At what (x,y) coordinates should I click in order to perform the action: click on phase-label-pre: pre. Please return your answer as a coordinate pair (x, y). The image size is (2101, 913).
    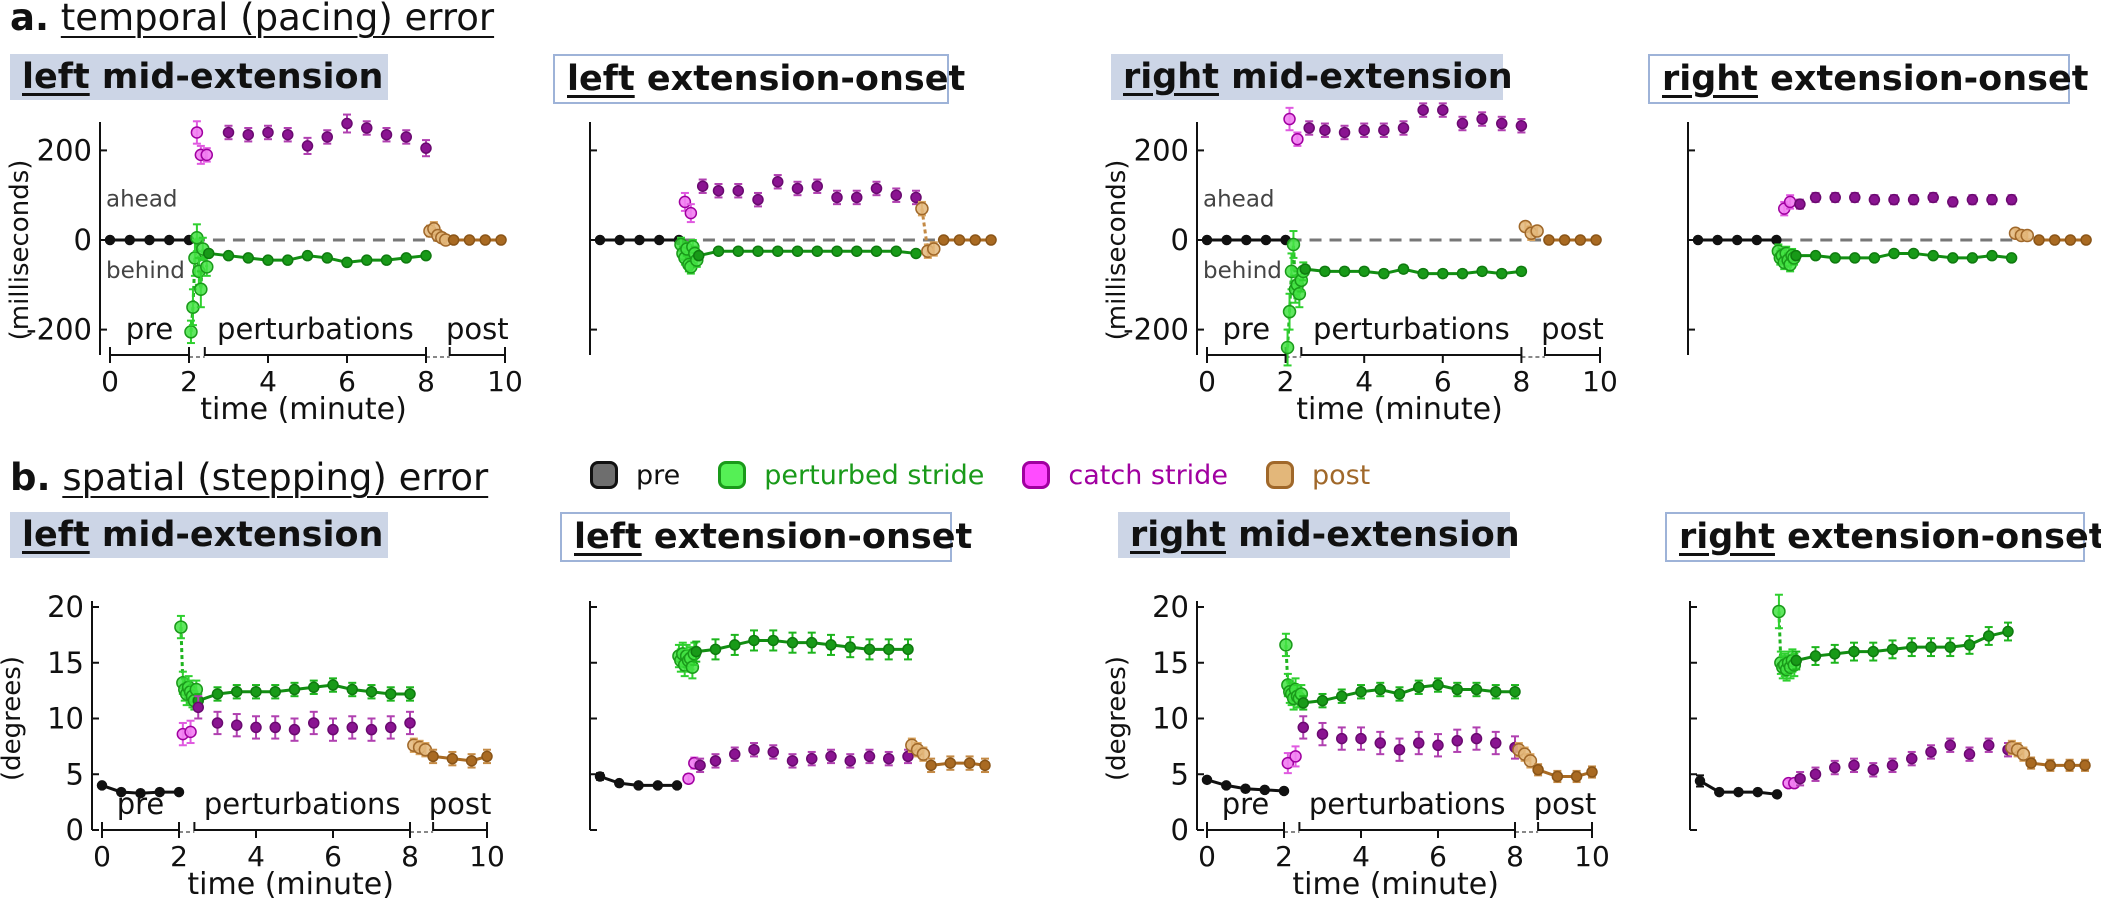
    Looking at the image, I should click on (141, 804).